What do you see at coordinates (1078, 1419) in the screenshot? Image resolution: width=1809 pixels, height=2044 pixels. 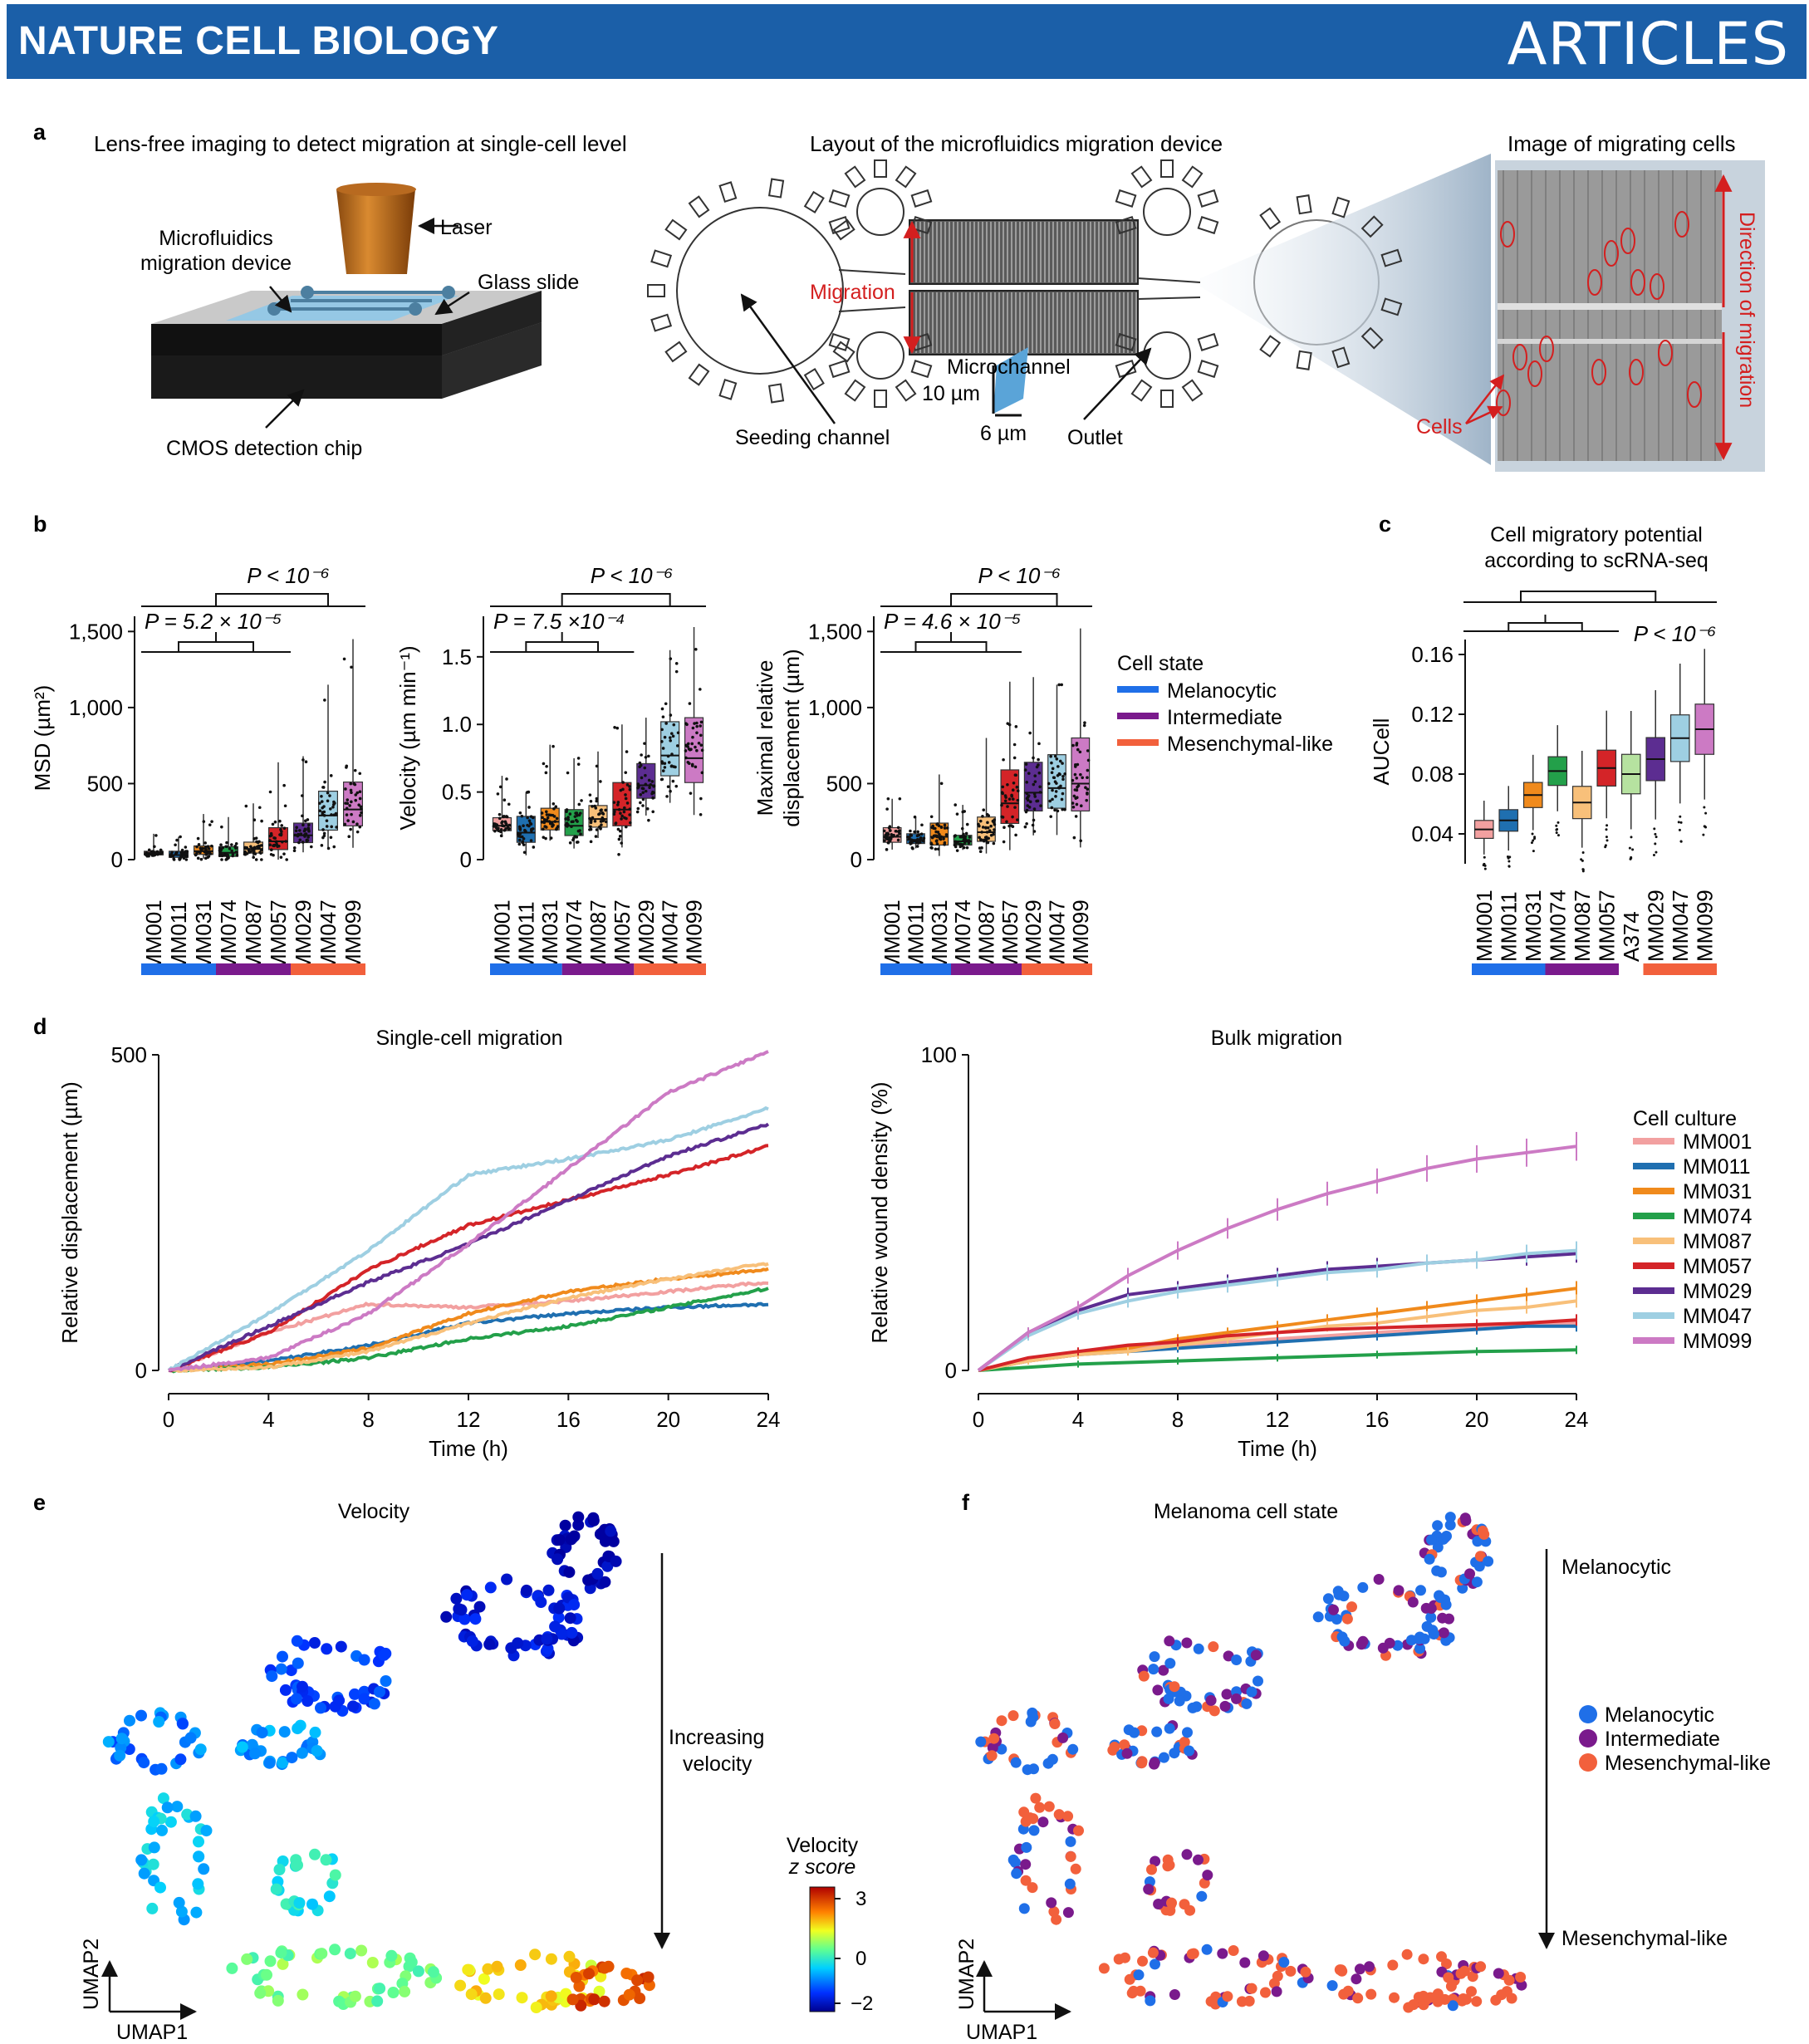 I see `bulk-xtick-label: 4` at bounding box center [1078, 1419].